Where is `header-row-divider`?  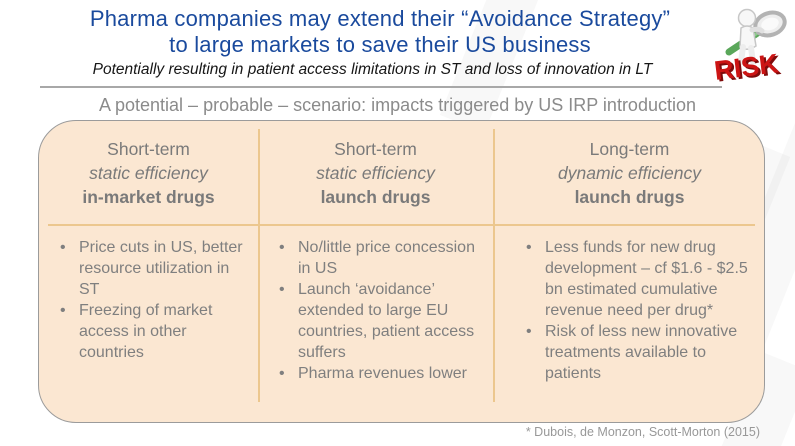 header-row-divider is located at coordinates (401, 225).